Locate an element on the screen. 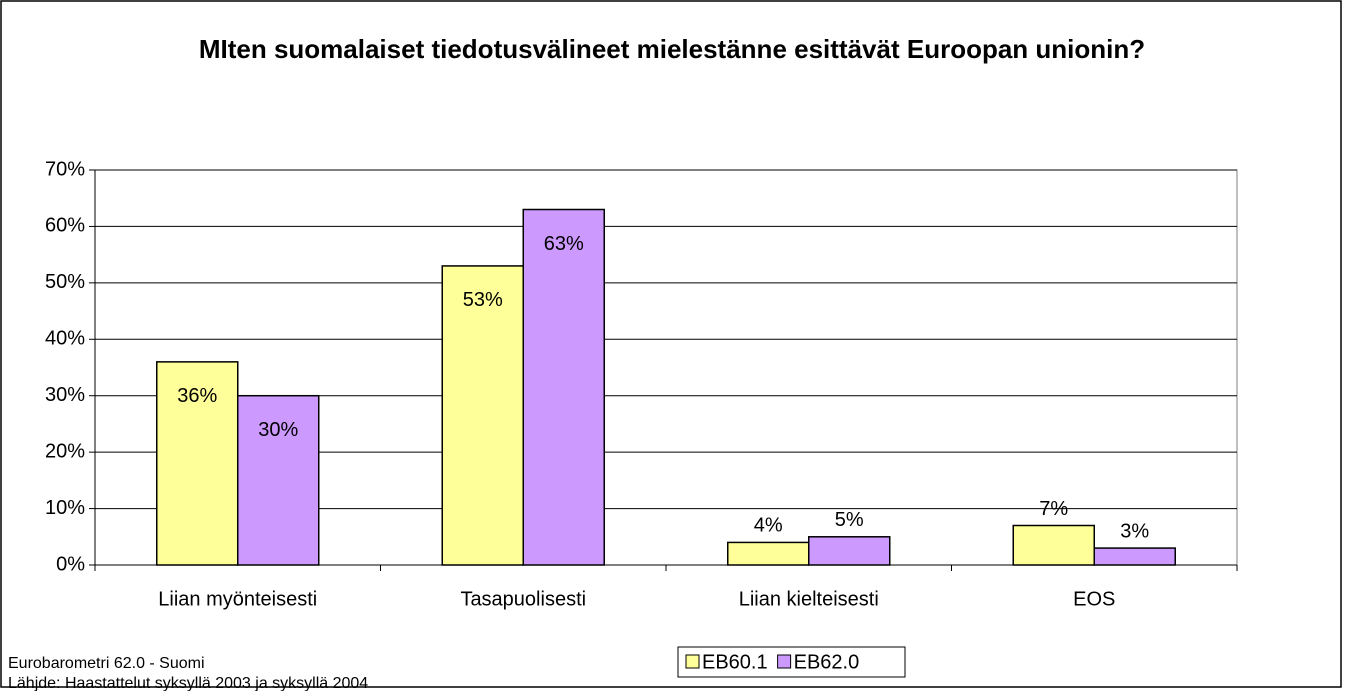 The width and height of the screenshot is (1345, 691). y-tick-label: 60% is located at coordinates (65, 226).